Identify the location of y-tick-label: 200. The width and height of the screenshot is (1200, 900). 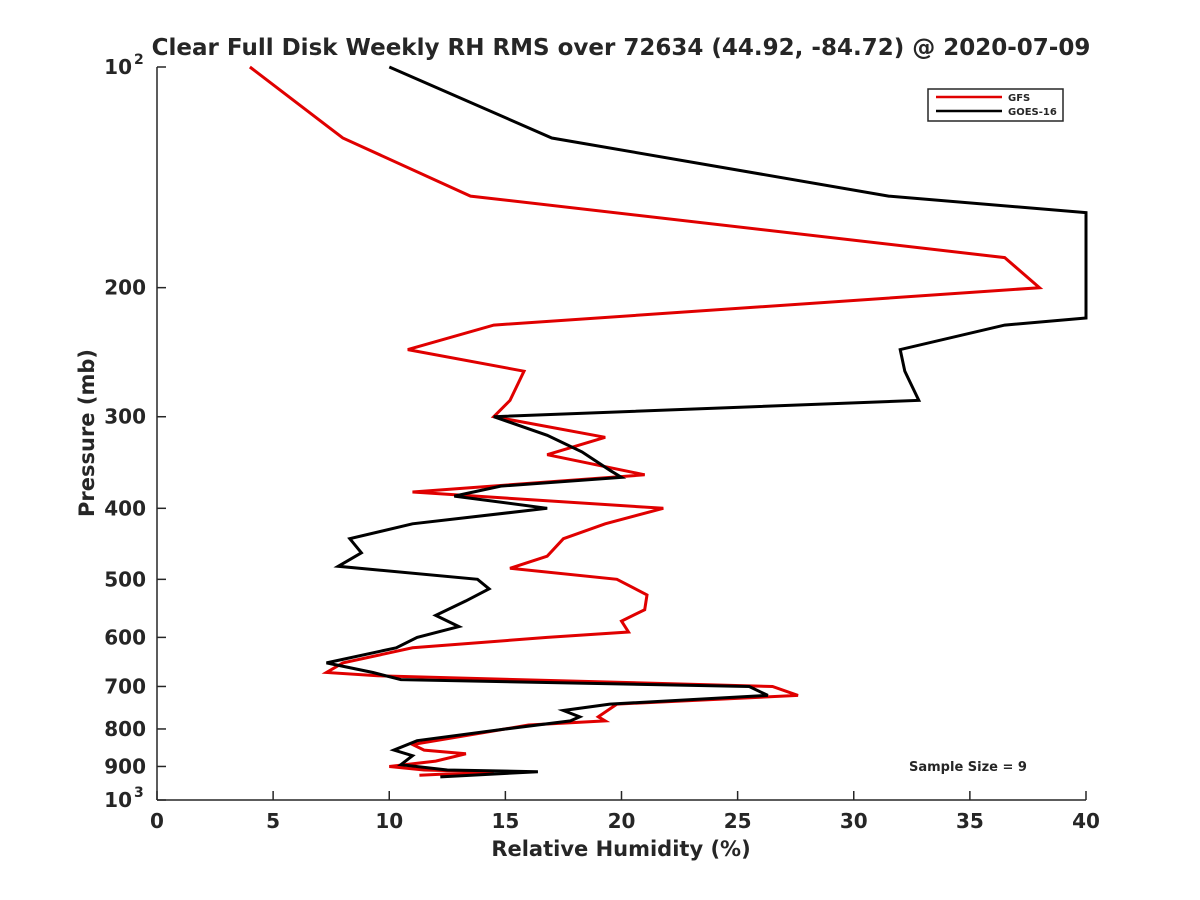
(125, 288).